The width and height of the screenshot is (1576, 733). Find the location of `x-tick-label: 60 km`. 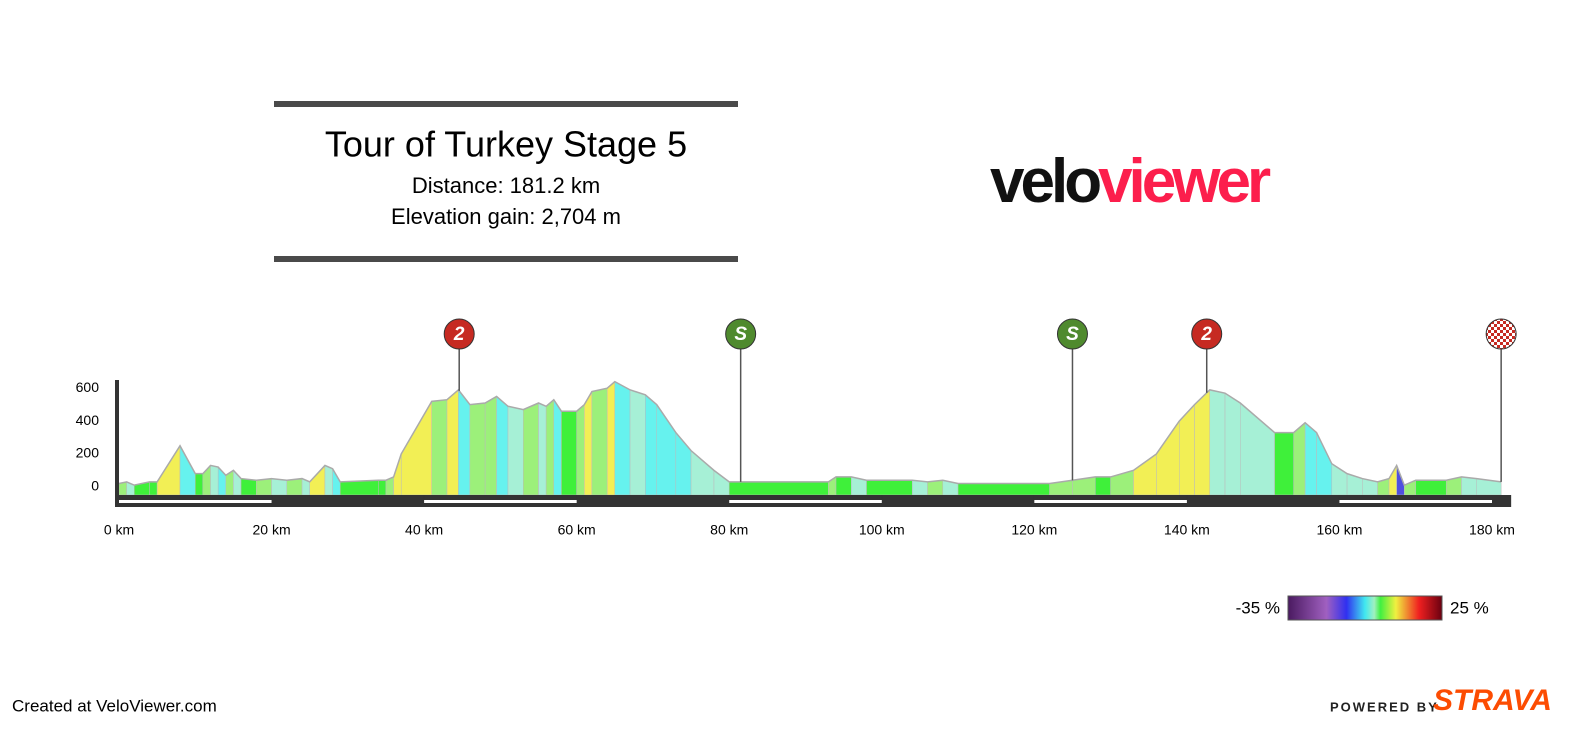

x-tick-label: 60 km is located at coordinates (577, 530).